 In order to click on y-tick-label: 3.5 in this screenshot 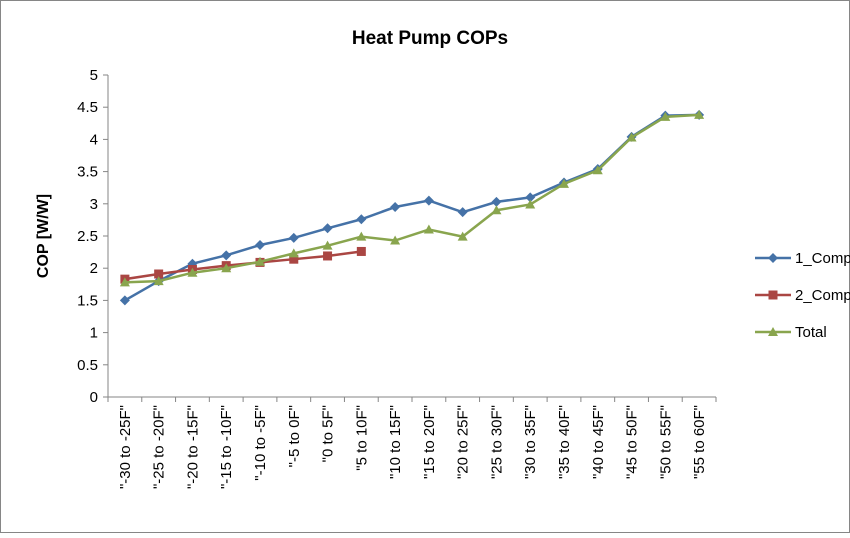, I will do `click(87, 172)`.